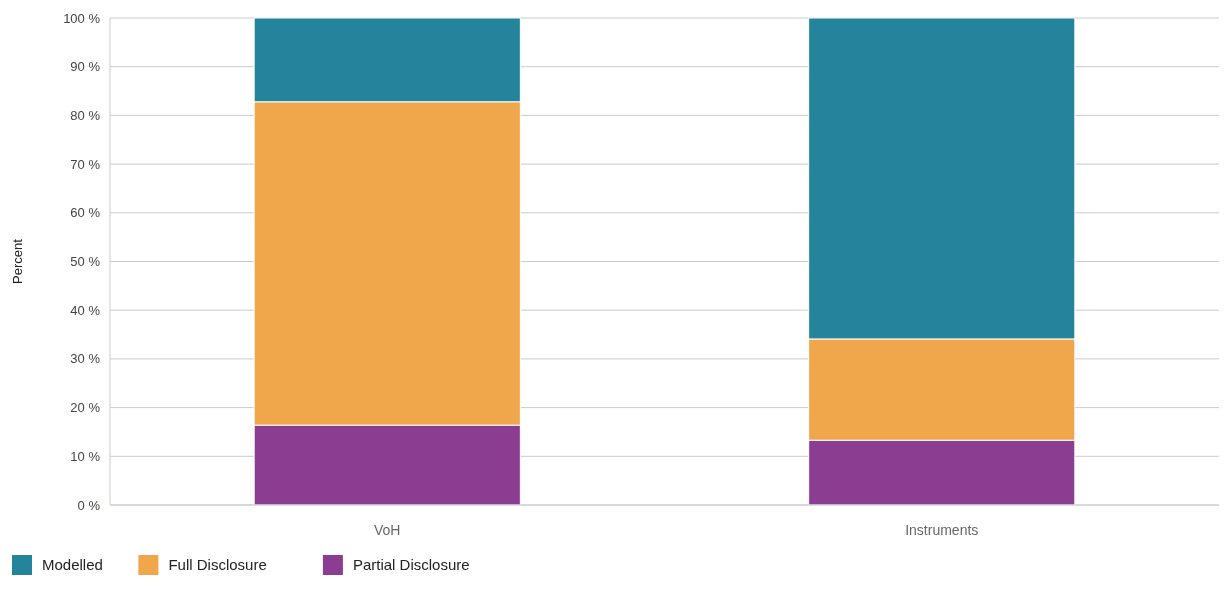 The height and width of the screenshot is (589, 1229). I want to click on y-tick-label: 90 %, so click(85, 67).